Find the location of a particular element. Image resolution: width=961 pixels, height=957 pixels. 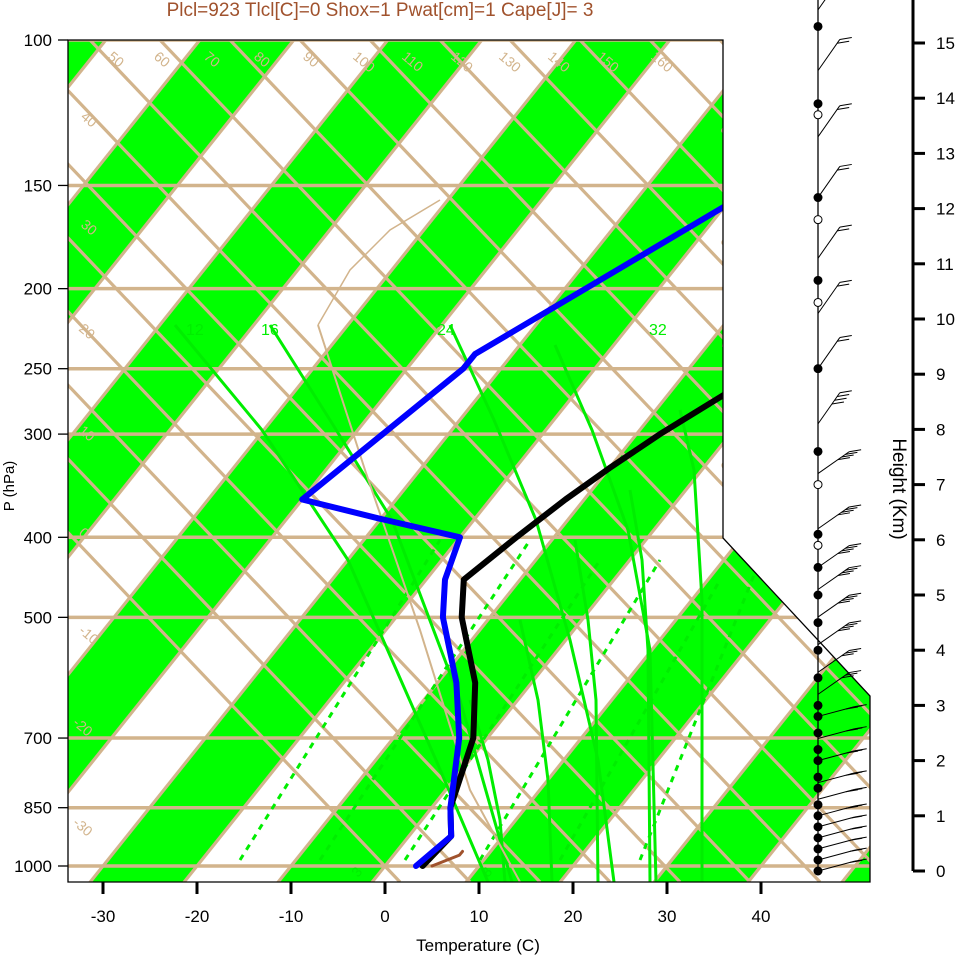

isotherm-label: 40 is located at coordinates (89, 119).